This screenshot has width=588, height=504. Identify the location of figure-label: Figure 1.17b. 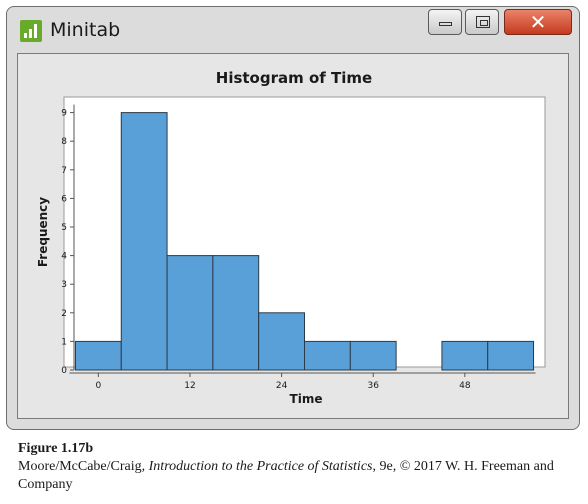
(56, 448).